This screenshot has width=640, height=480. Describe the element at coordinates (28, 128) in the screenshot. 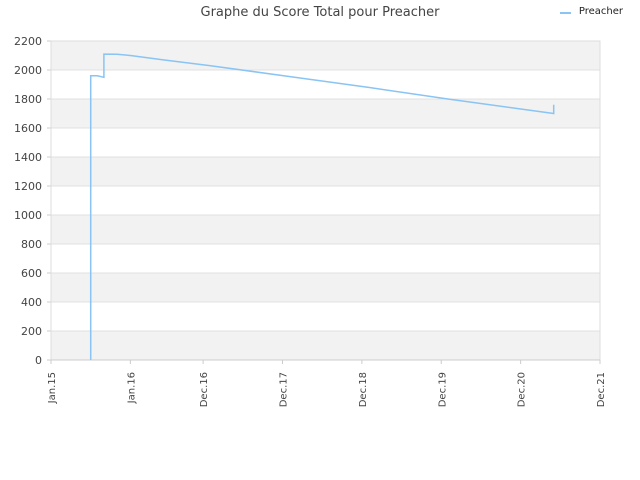

I see `y-tick-label: 1600` at that location.